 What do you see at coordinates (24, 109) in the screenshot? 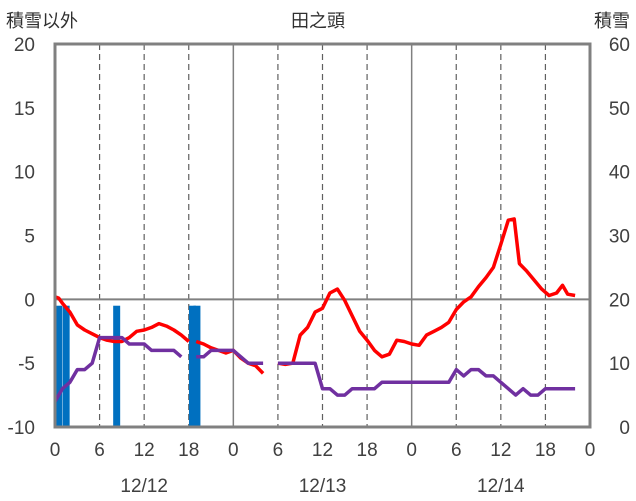
I see `left-axis-tick-label: 15` at bounding box center [24, 109].